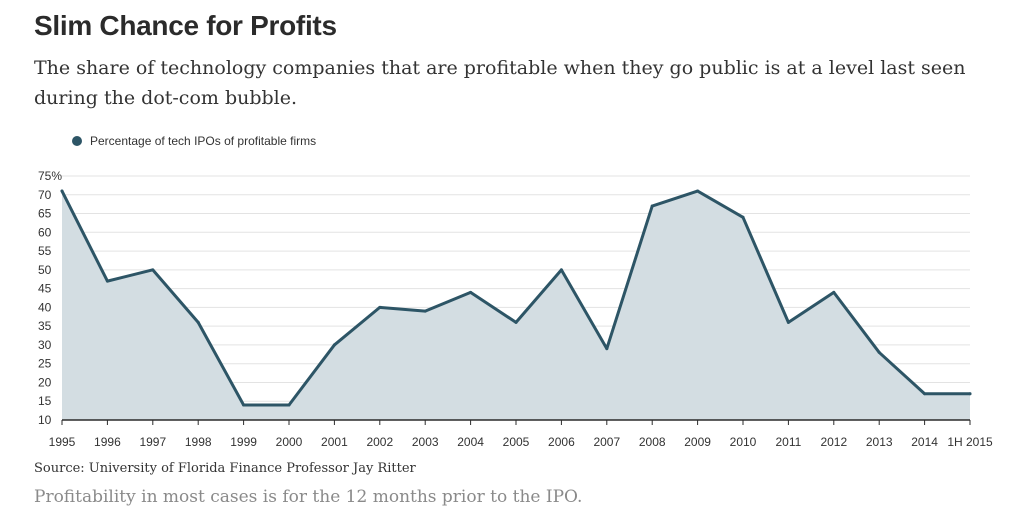  Describe the element at coordinates (606, 442) in the screenshot. I see `x-tick-label: 2007` at that location.